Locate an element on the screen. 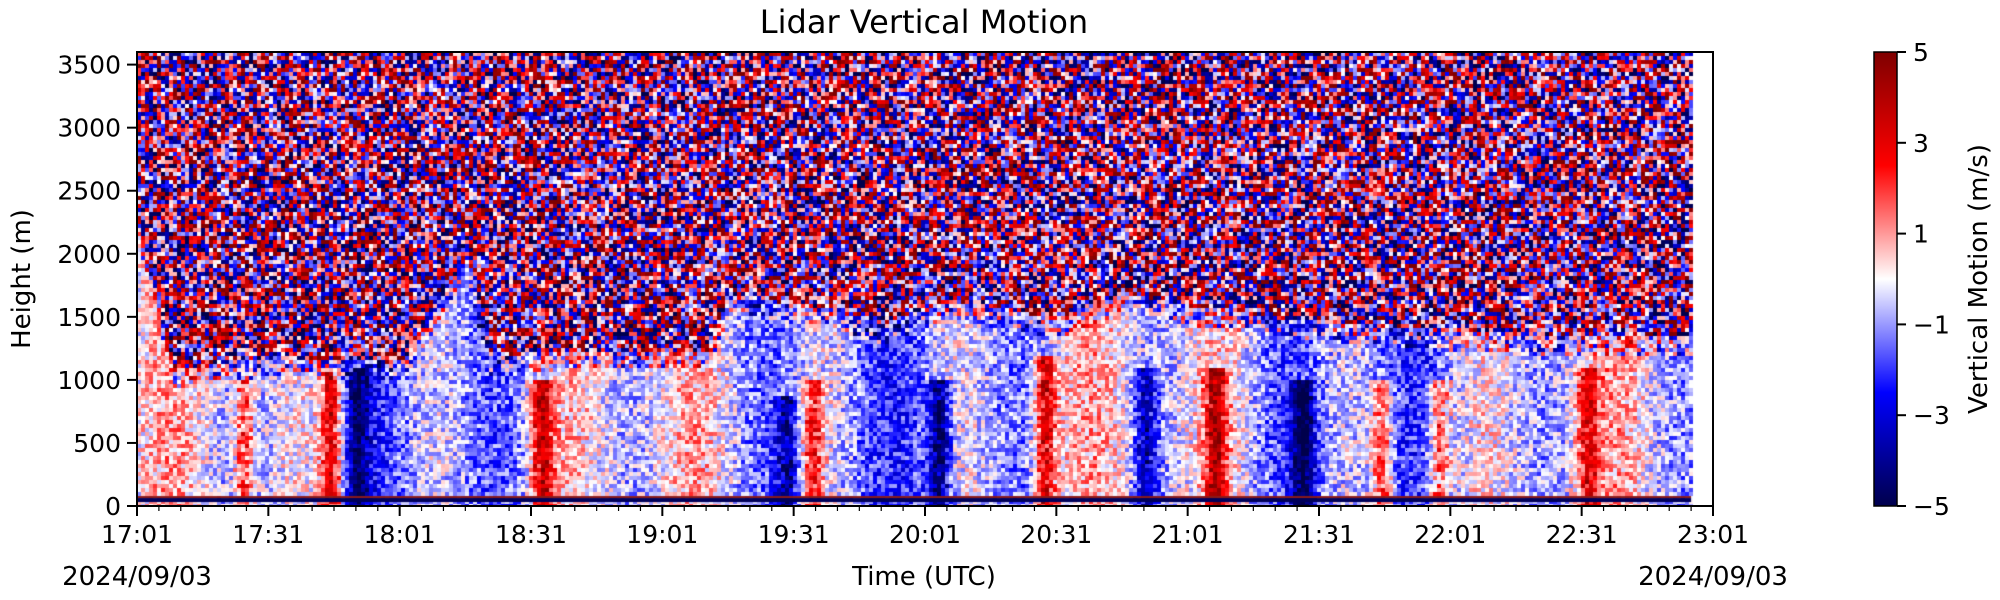 The width and height of the screenshot is (2000, 600). x-axis-label: Time (UTC) is located at coordinates (923, 577).